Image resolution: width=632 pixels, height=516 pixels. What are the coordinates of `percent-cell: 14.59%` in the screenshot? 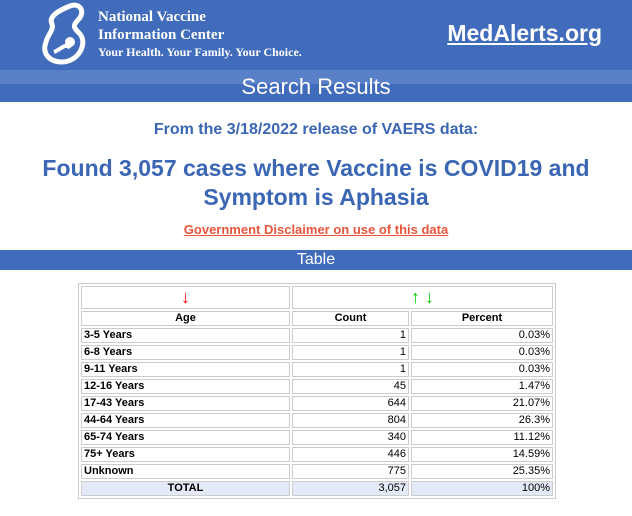 It's located at (482, 454).